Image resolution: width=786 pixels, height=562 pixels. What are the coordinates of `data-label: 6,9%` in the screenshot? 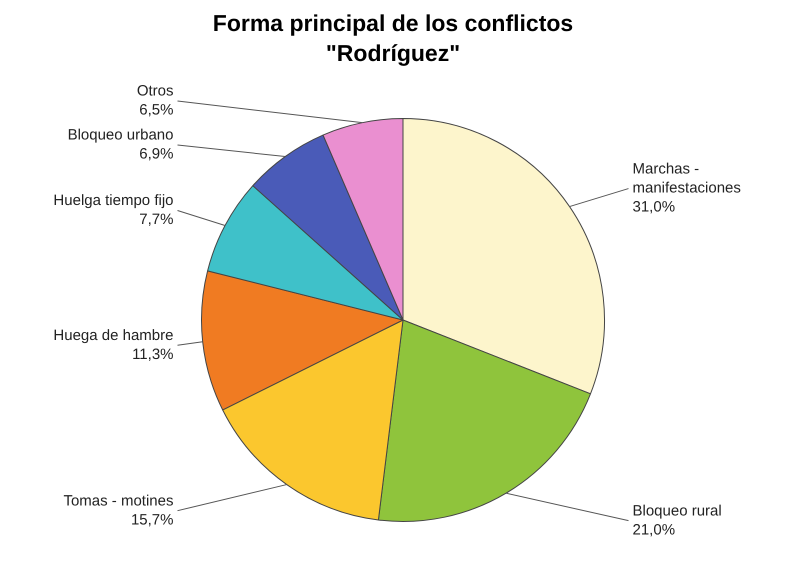 It's located at (156, 154).